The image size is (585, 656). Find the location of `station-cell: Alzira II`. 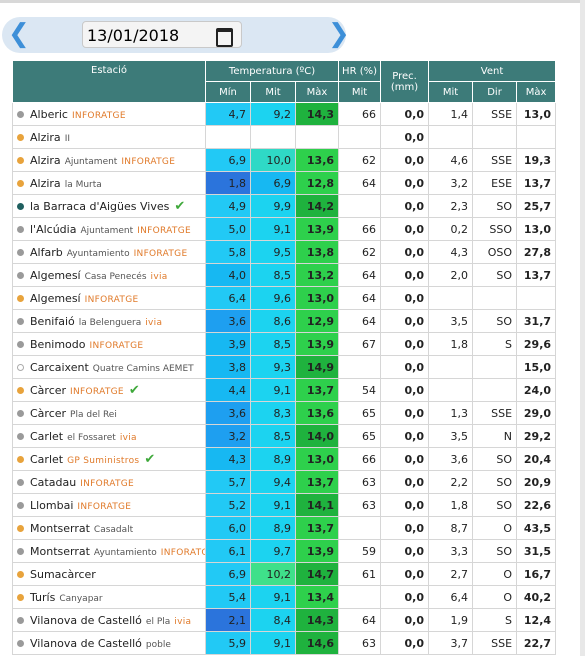

station-cell: Alzira II is located at coordinates (109, 137).